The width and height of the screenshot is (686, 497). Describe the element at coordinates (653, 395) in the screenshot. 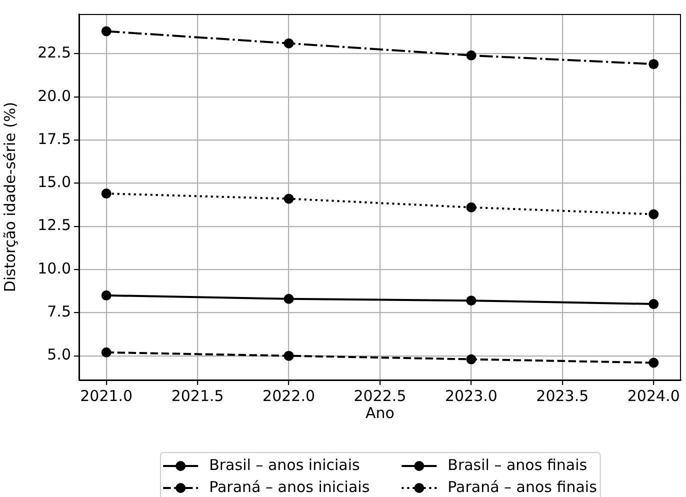

I see `x-tick-label: 2024.0` at that location.